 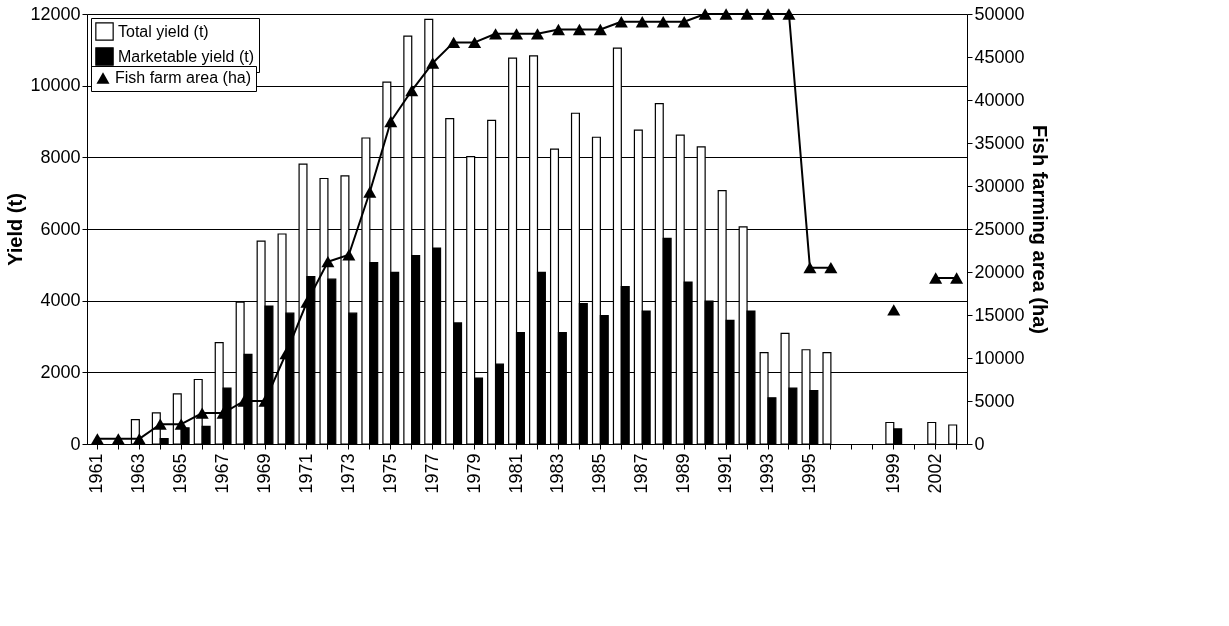 I want to click on y-tick-label: 8000, so click(x=60, y=156).